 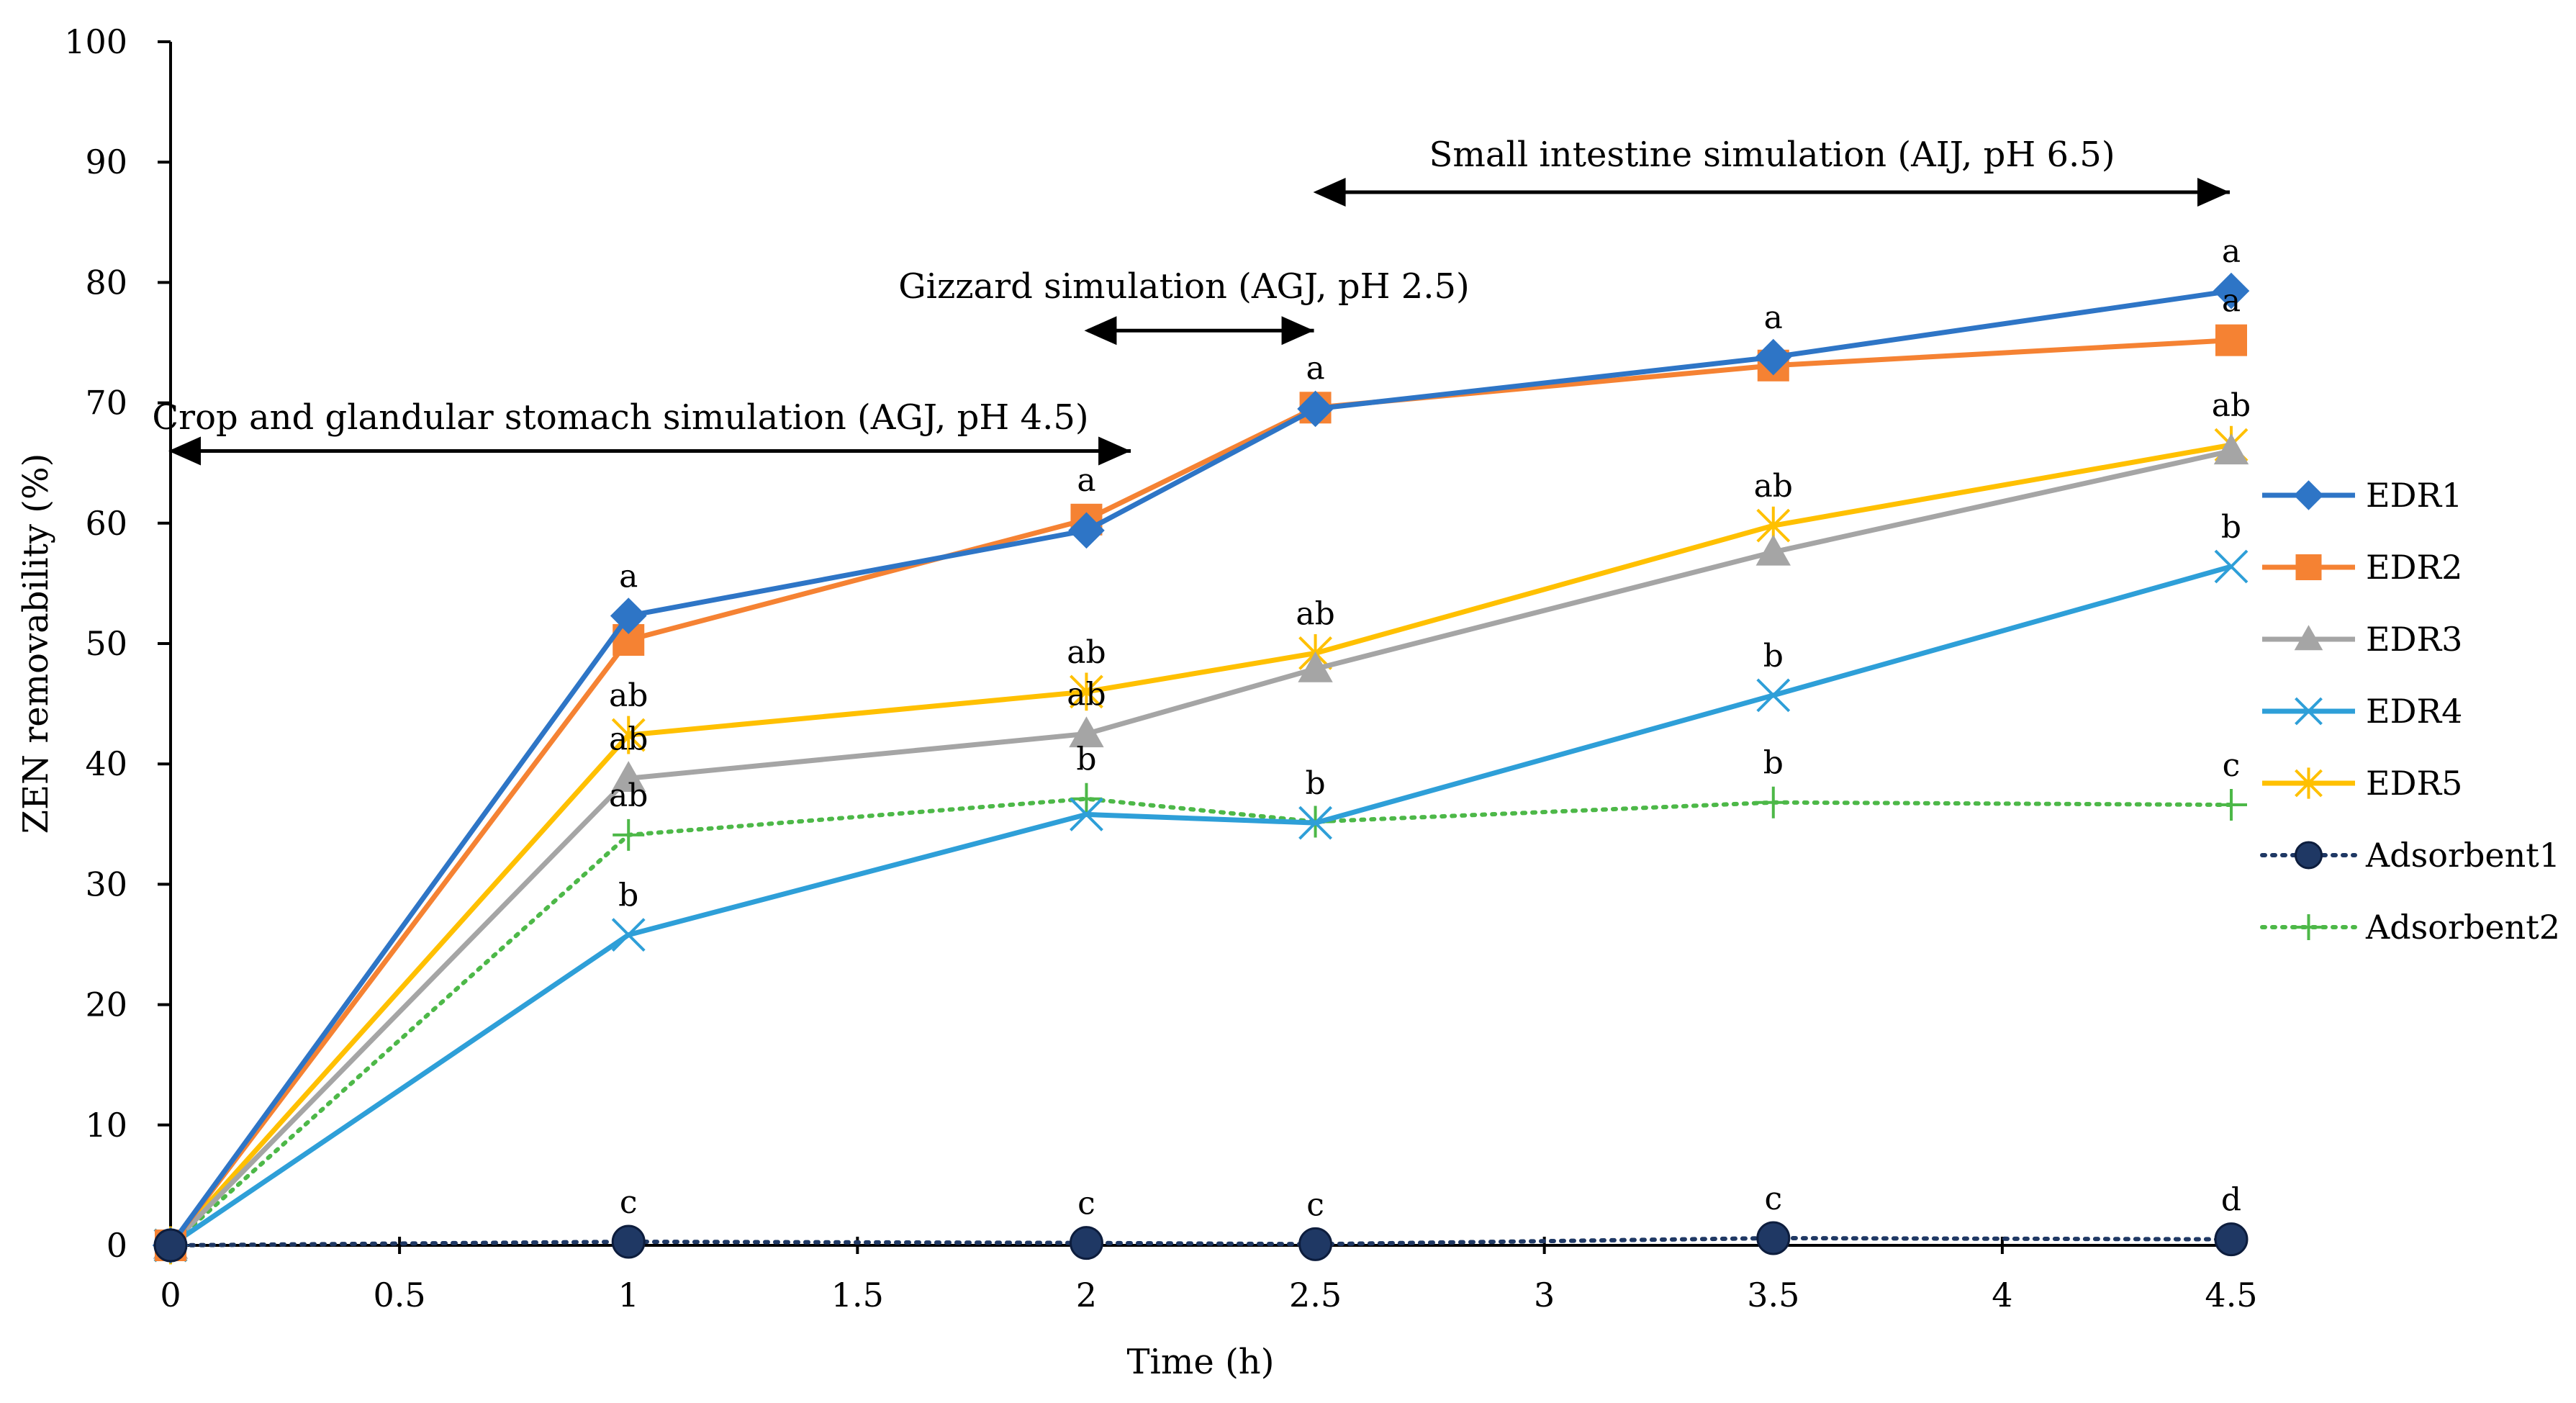 What do you see at coordinates (2002, 1295) in the screenshot?
I see `x-tick-label: 4` at bounding box center [2002, 1295].